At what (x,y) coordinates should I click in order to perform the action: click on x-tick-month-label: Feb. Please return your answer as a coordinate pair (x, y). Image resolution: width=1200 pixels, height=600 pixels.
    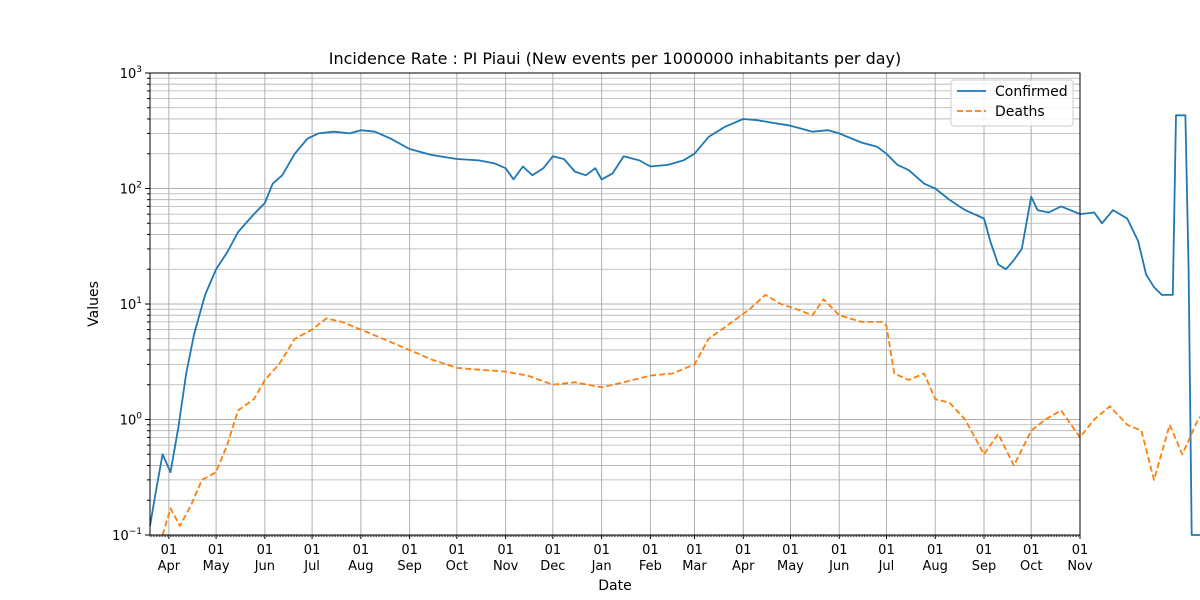
    Looking at the image, I should click on (650, 566).